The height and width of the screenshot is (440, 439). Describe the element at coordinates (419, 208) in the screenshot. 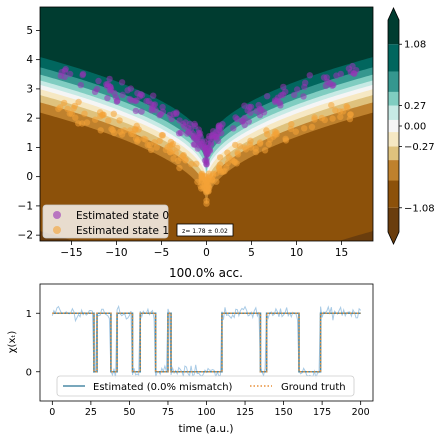

I see `colorbar-tick-label: −1.08` at that location.